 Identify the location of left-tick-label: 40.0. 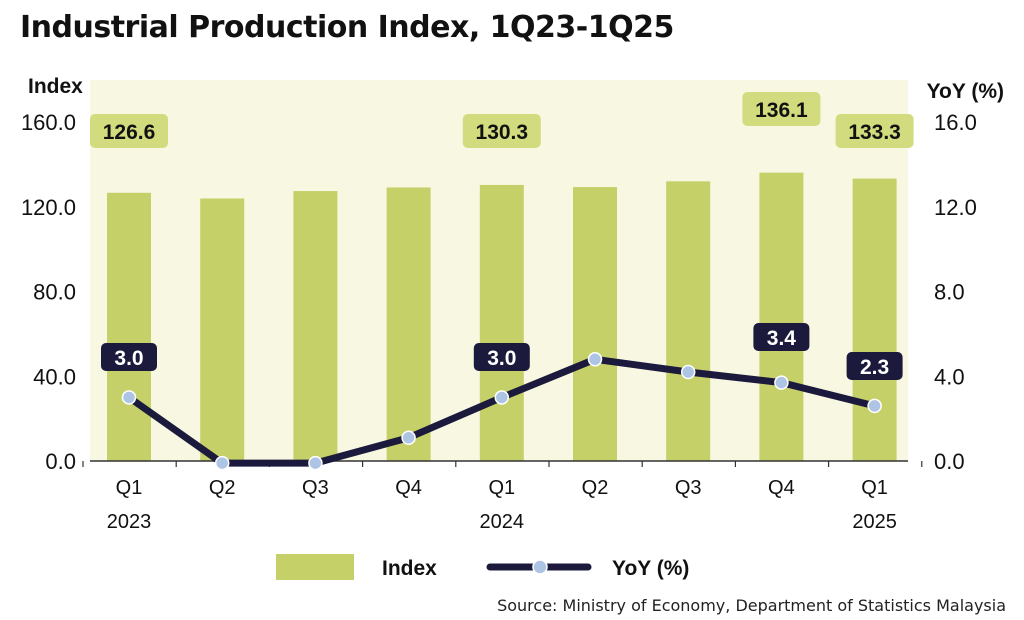
(54, 376).